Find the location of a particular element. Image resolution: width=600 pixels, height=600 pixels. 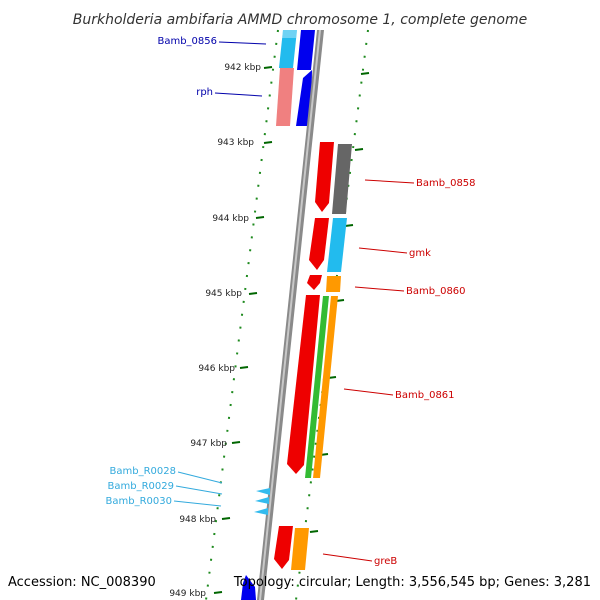

rna-bamb-r0029 is located at coordinates (262, 500).